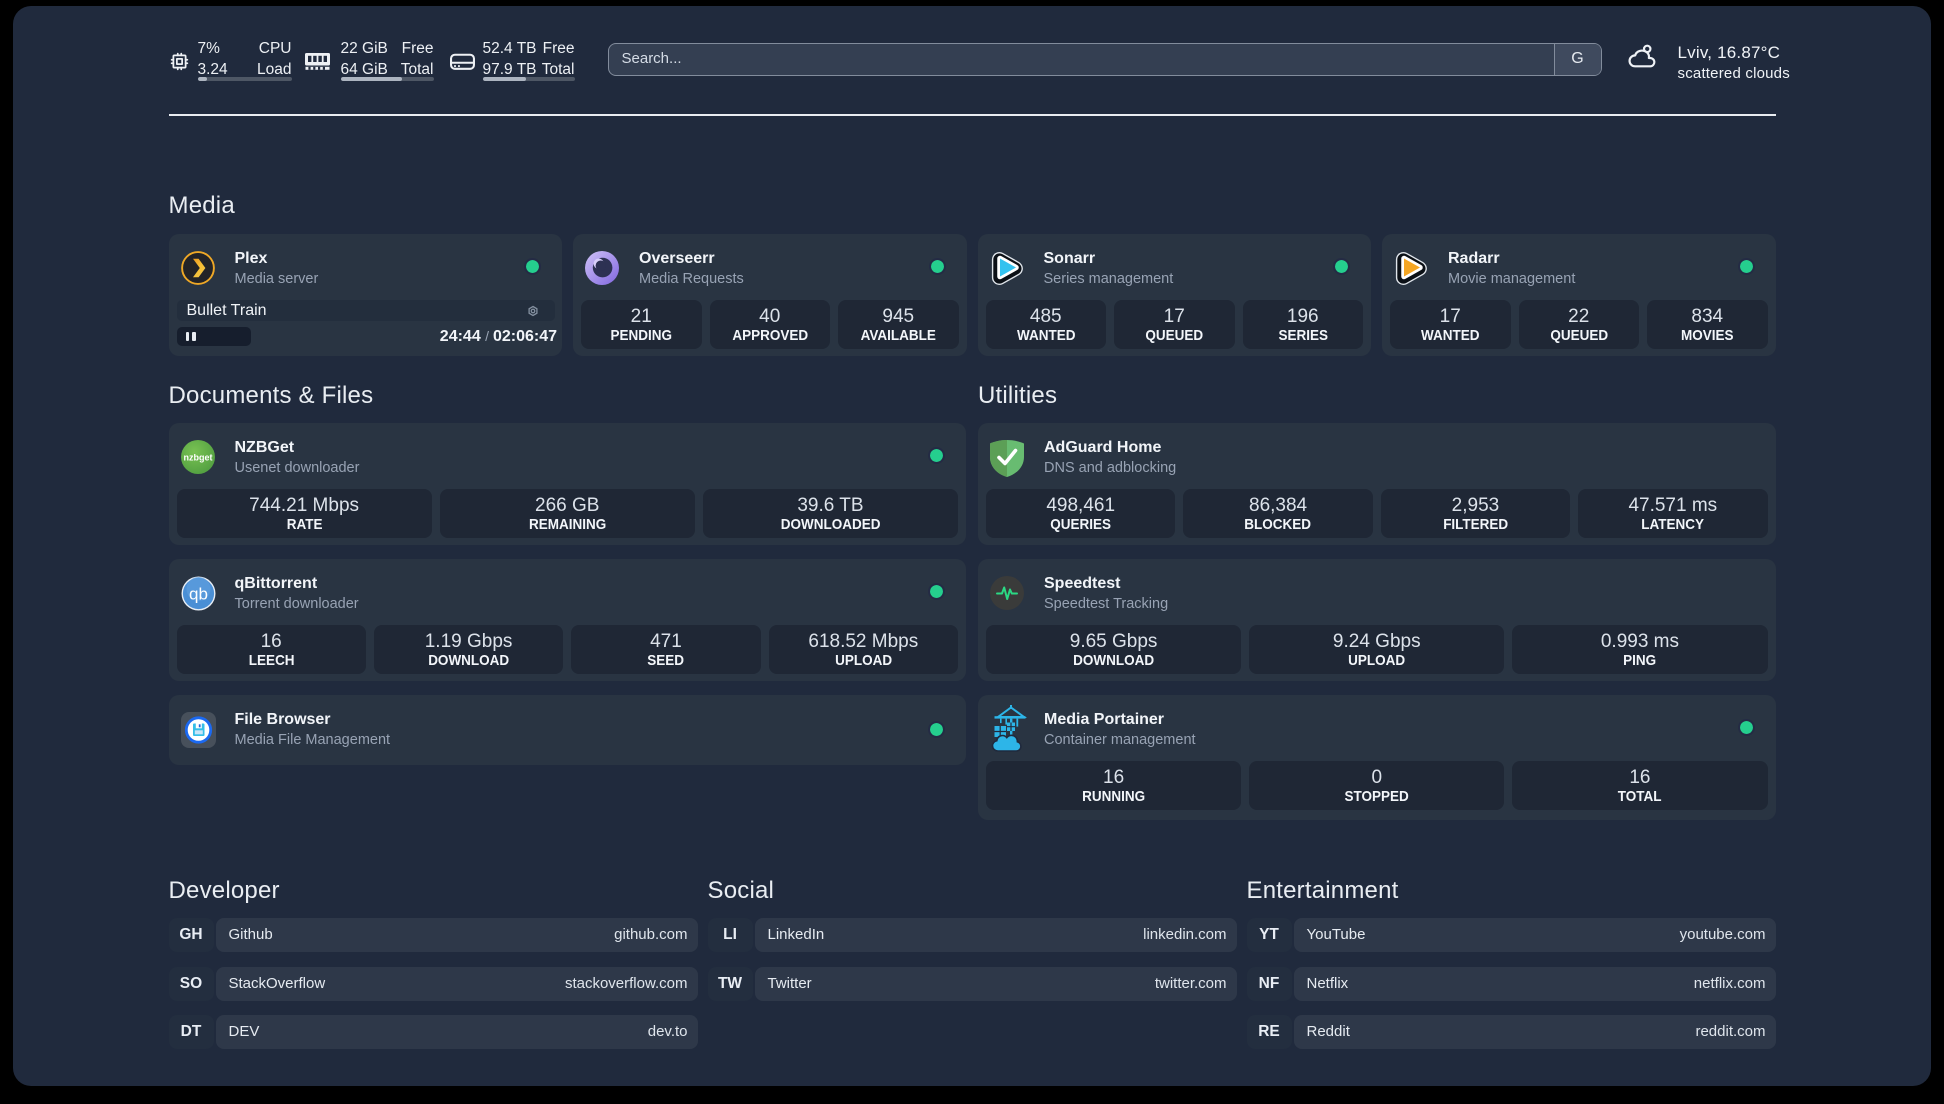 Image resolution: width=1944 pixels, height=1104 pixels. I want to click on svg-text: nzbget, so click(197, 458).